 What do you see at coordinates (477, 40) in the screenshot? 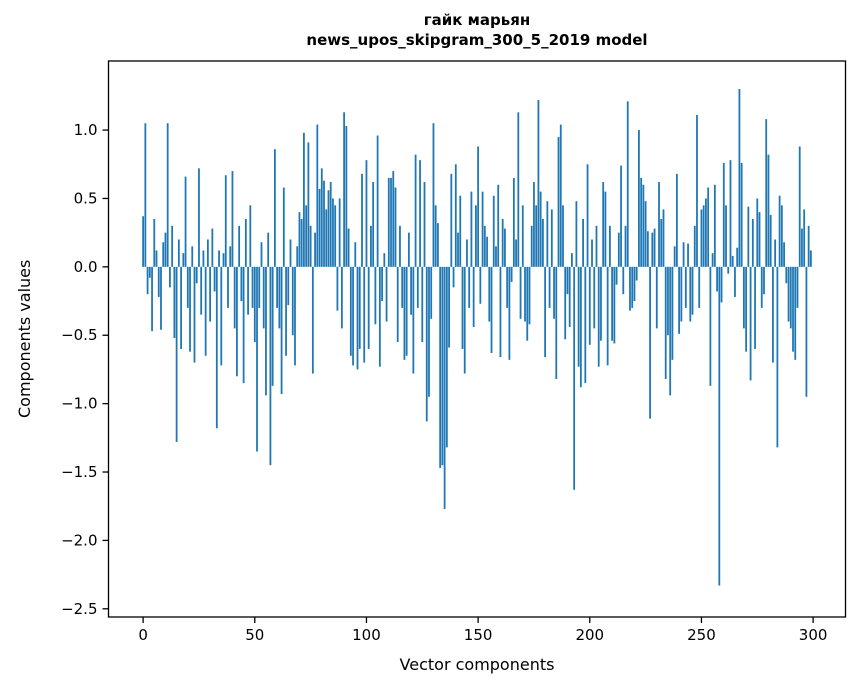
I see `chart-title-model: news_upos_skipgram_300_5_2019 model` at bounding box center [477, 40].